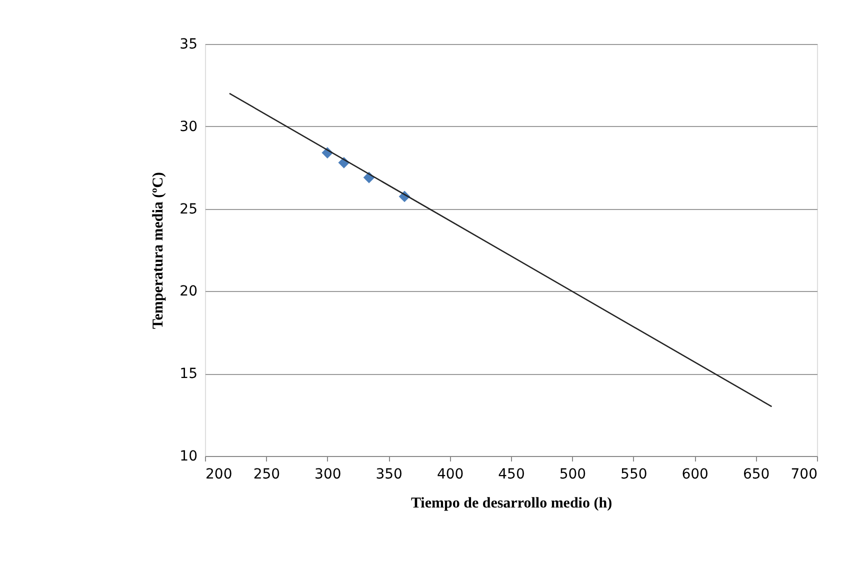 This screenshot has height=561, width=865. I want to click on x-tick-label: 400, so click(450, 474).